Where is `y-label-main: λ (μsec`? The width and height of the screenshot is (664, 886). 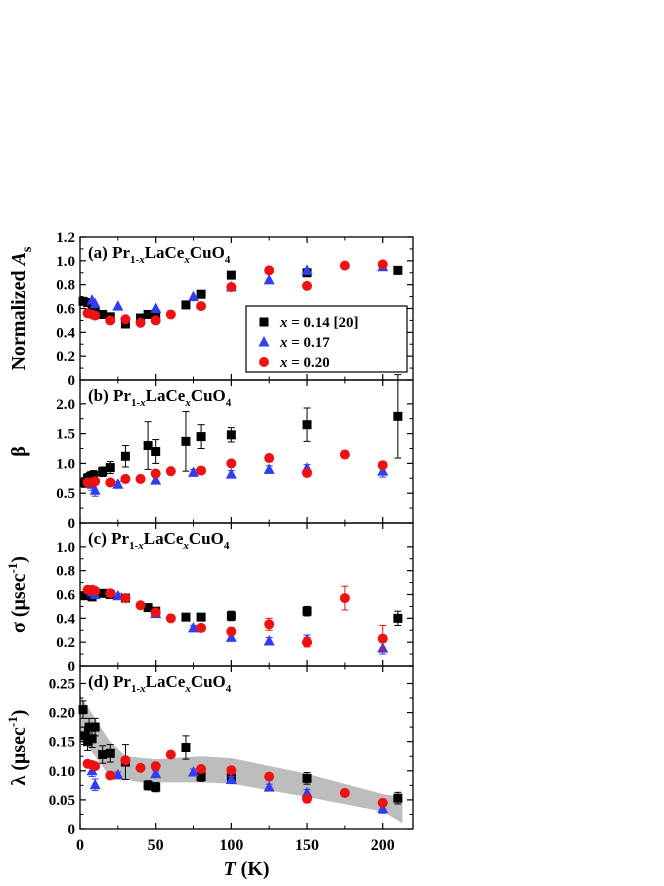
y-label-main: λ (μsec is located at coordinates (19, 756).